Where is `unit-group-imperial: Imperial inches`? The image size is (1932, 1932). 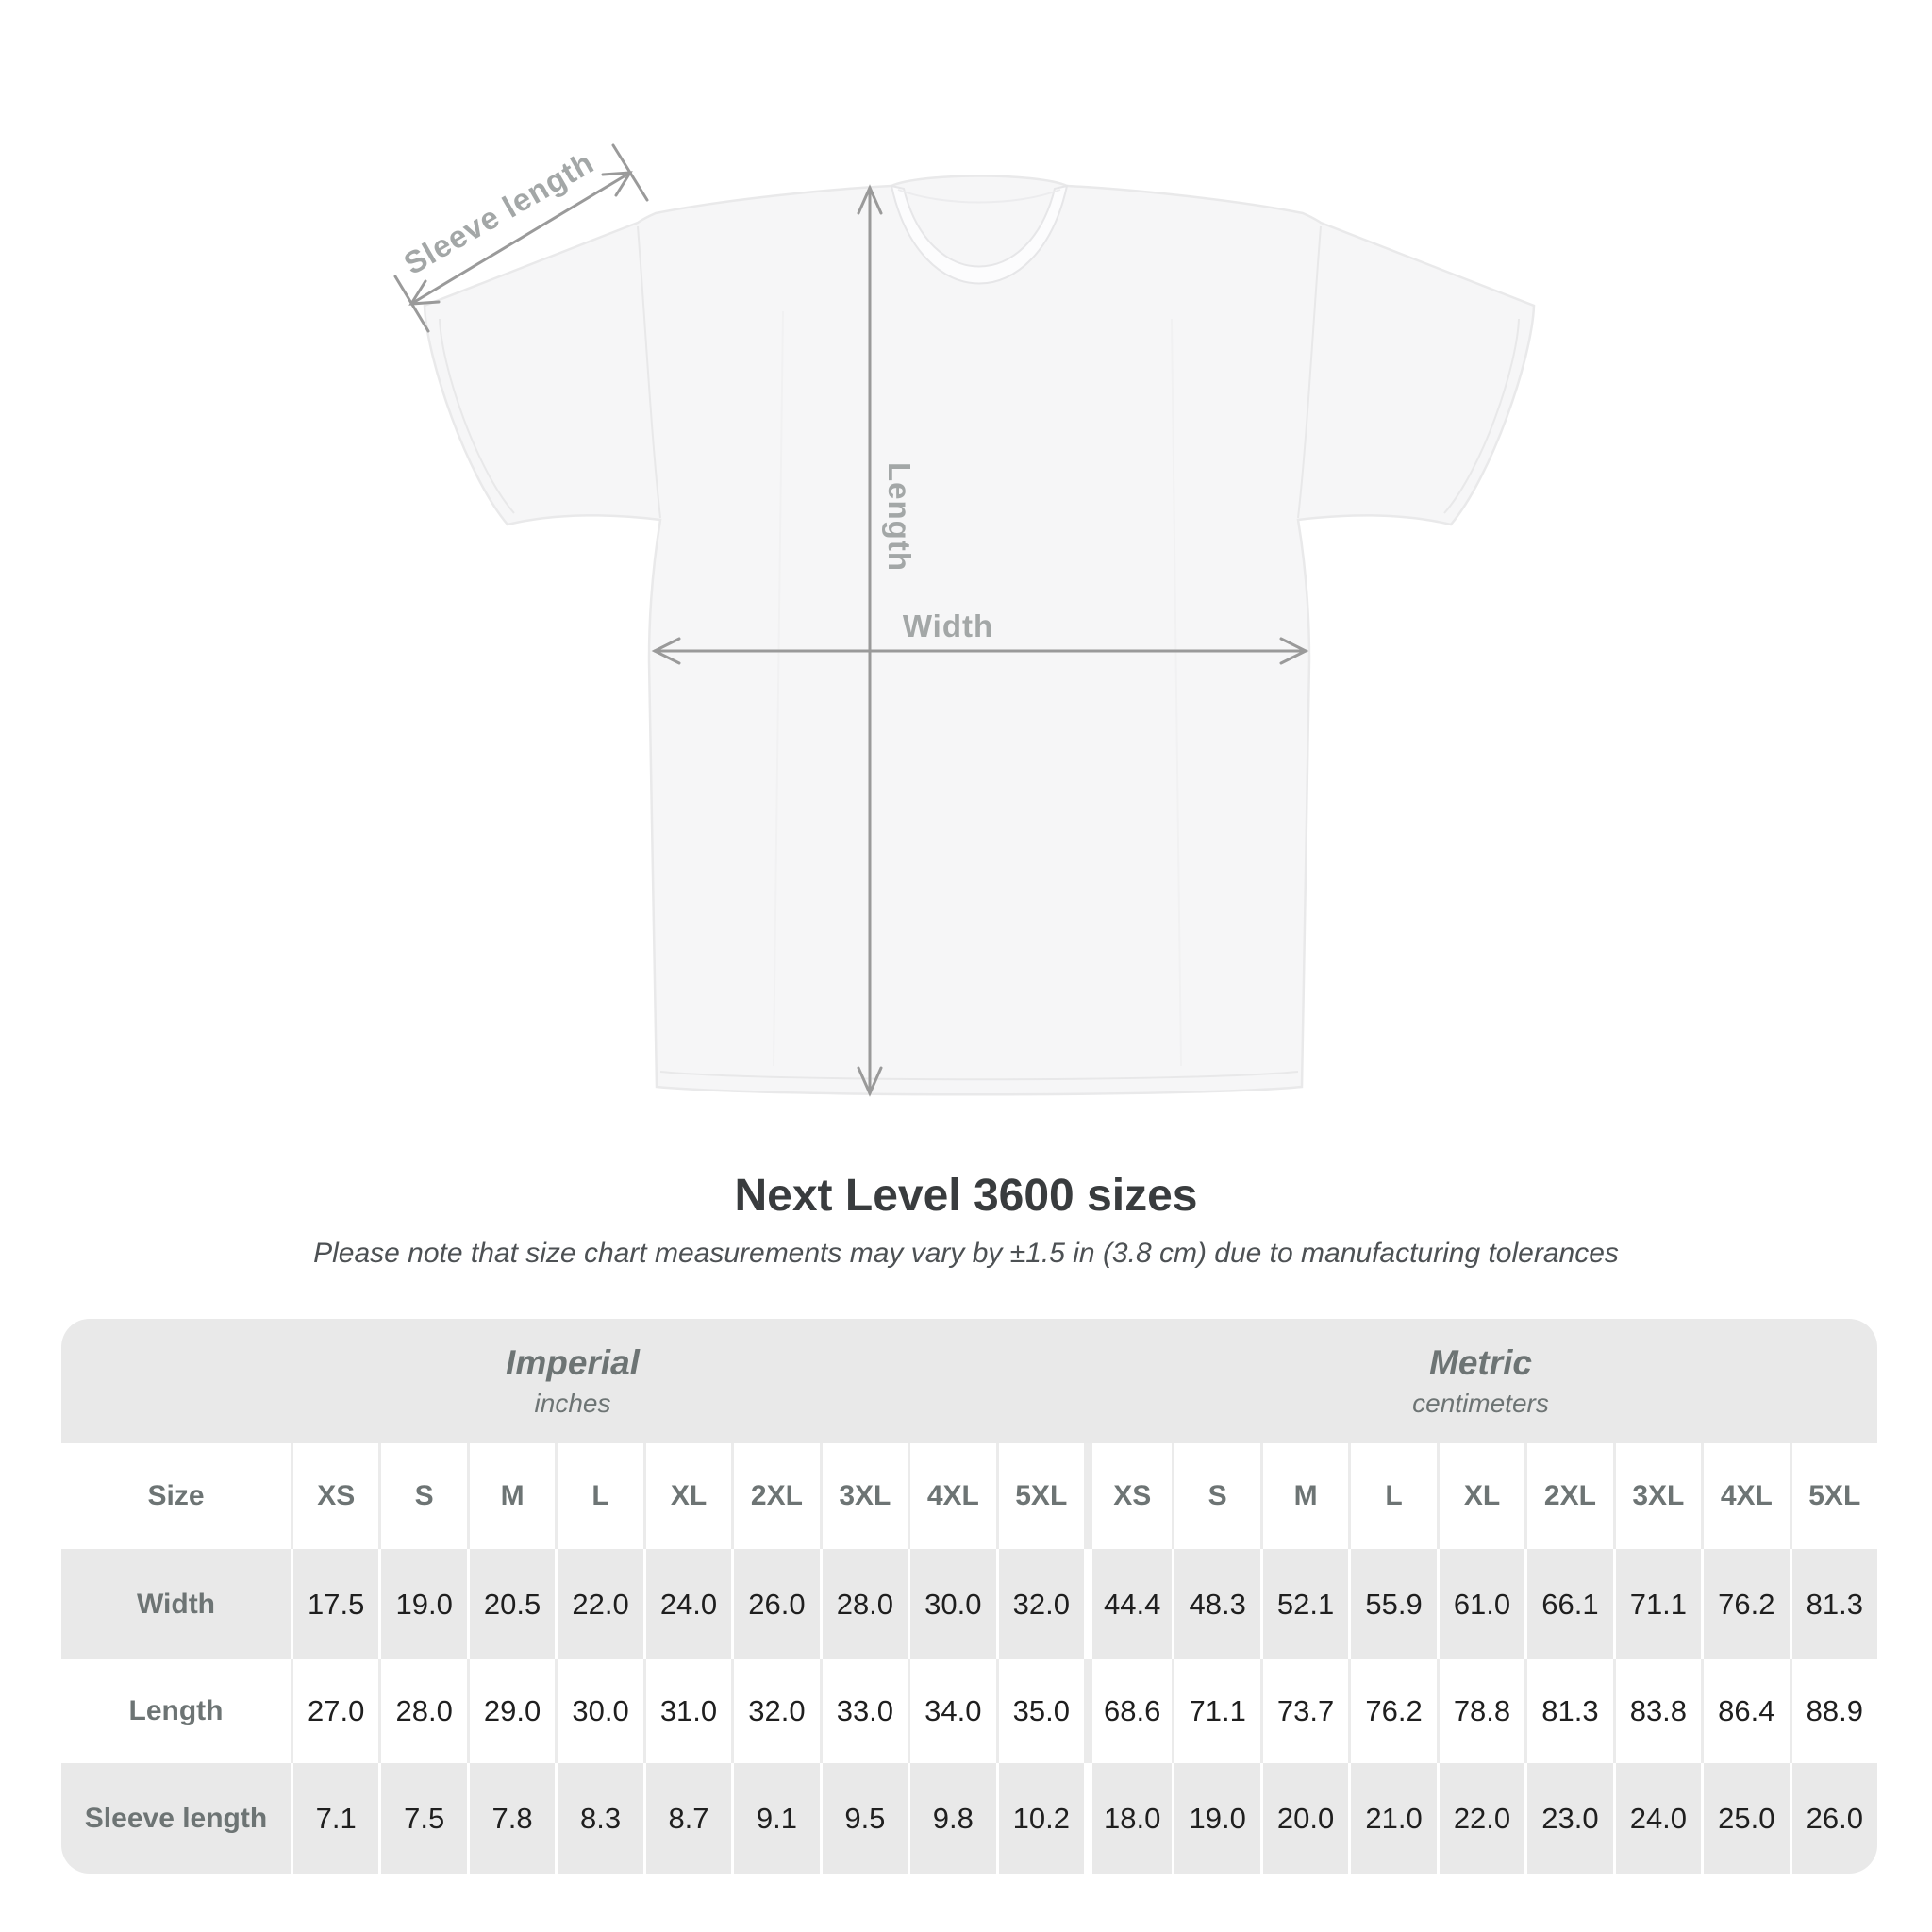
unit-group-imperial: Imperial inches is located at coordinates (572, 1381).